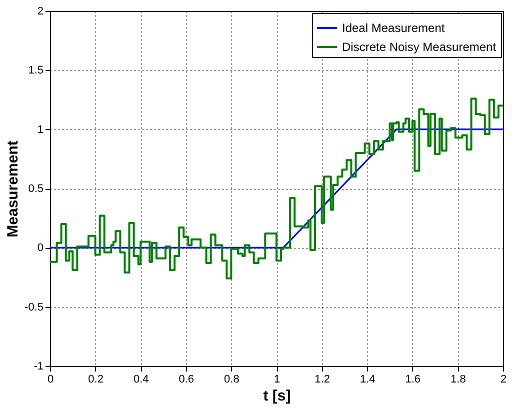 This screenshot has width=512, height=408. What do you see at coordinates (277, 380) in the screenshot?
I see `x-tick-label: 1` at bounding box center [277, 380].